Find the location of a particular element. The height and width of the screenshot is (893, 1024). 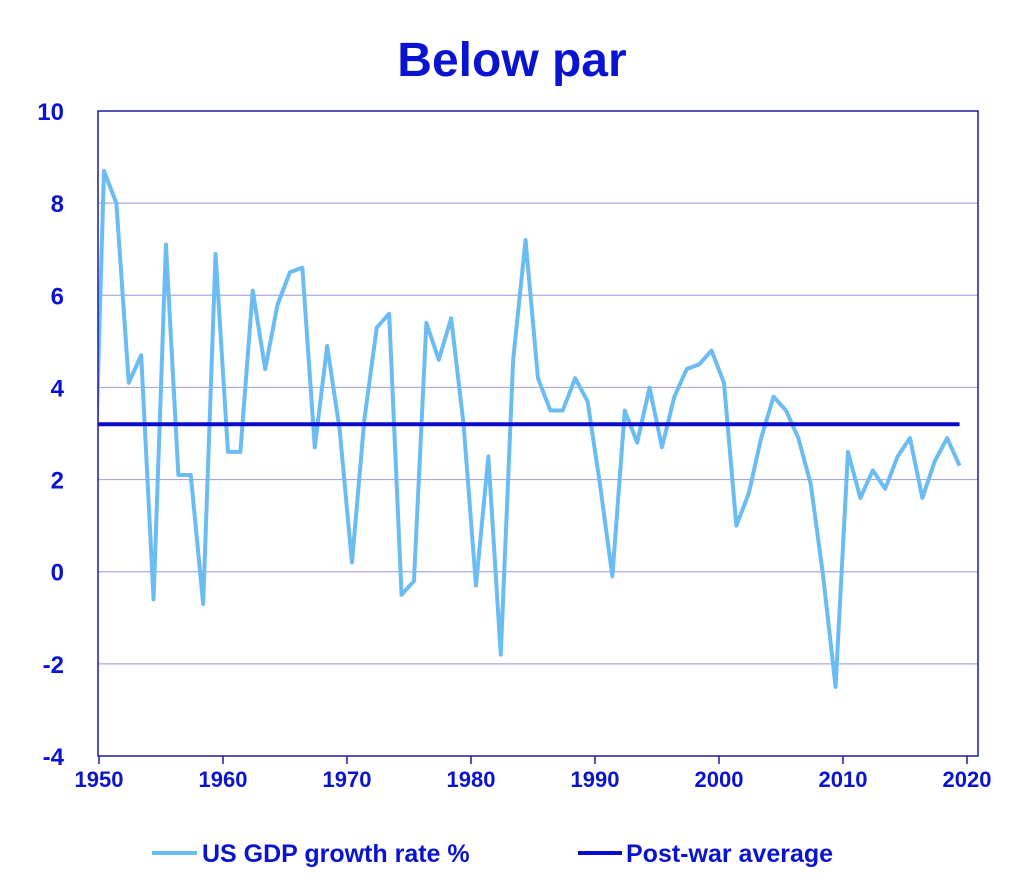

legend-label-average: Post-war average is located at coordinates (729, 854).